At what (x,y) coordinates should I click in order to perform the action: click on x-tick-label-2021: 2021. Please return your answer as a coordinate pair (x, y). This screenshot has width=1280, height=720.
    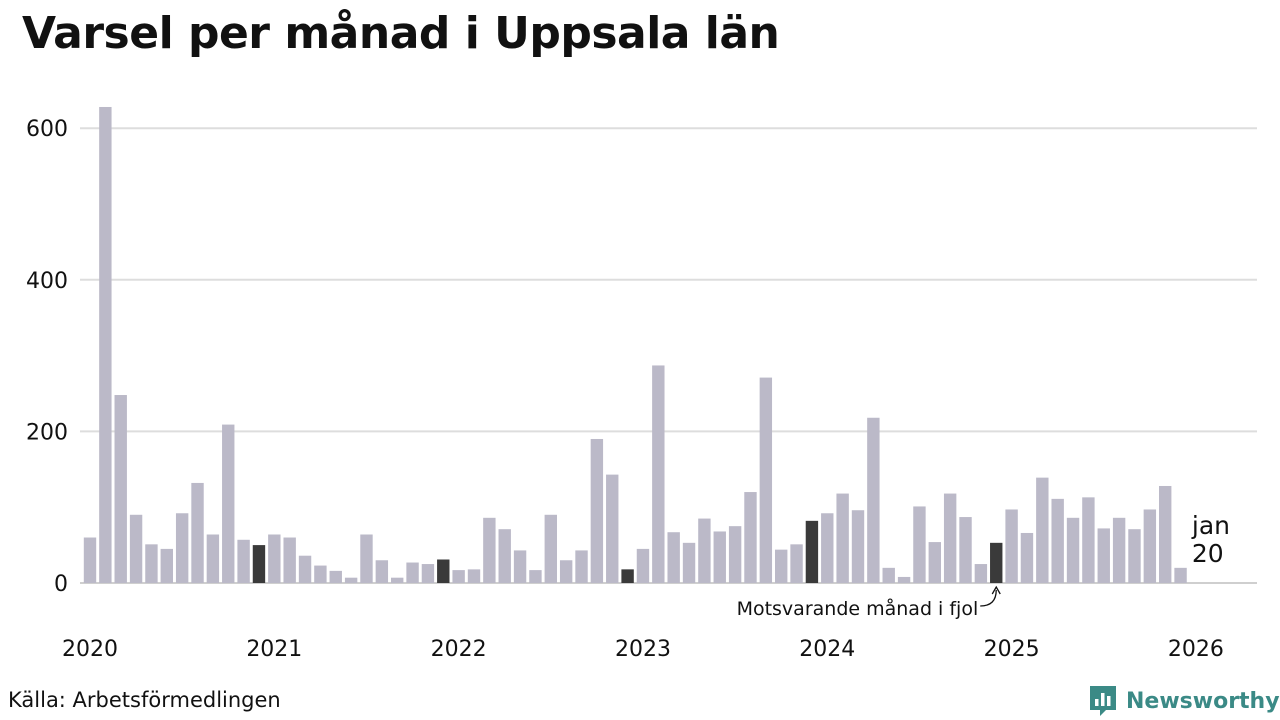
    Looking at the image, I should click on (274, 649).